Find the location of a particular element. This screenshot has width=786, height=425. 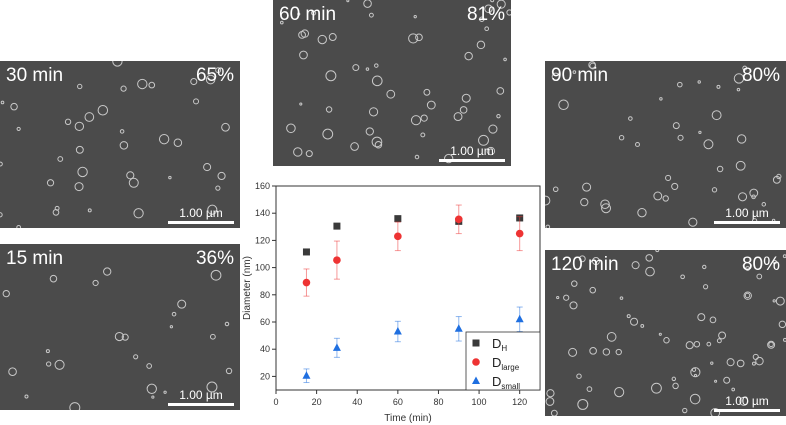

scale-bar: 1.00 µm is located at coordinates (201, 397).